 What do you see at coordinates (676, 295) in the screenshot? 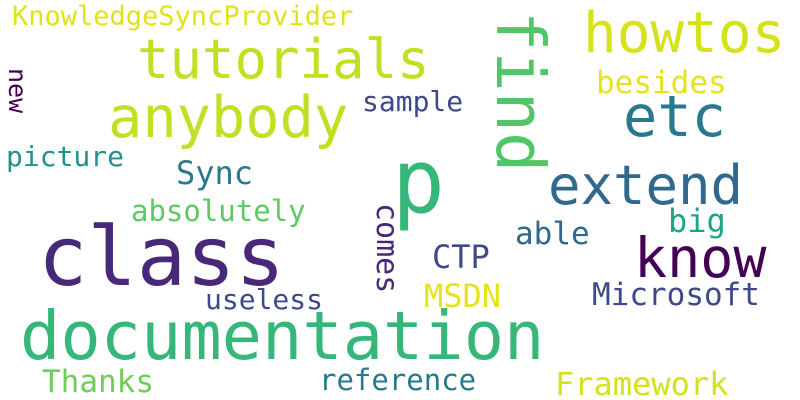
I see `word-microsoft: Microsoft` at bounding box center [676, 295].